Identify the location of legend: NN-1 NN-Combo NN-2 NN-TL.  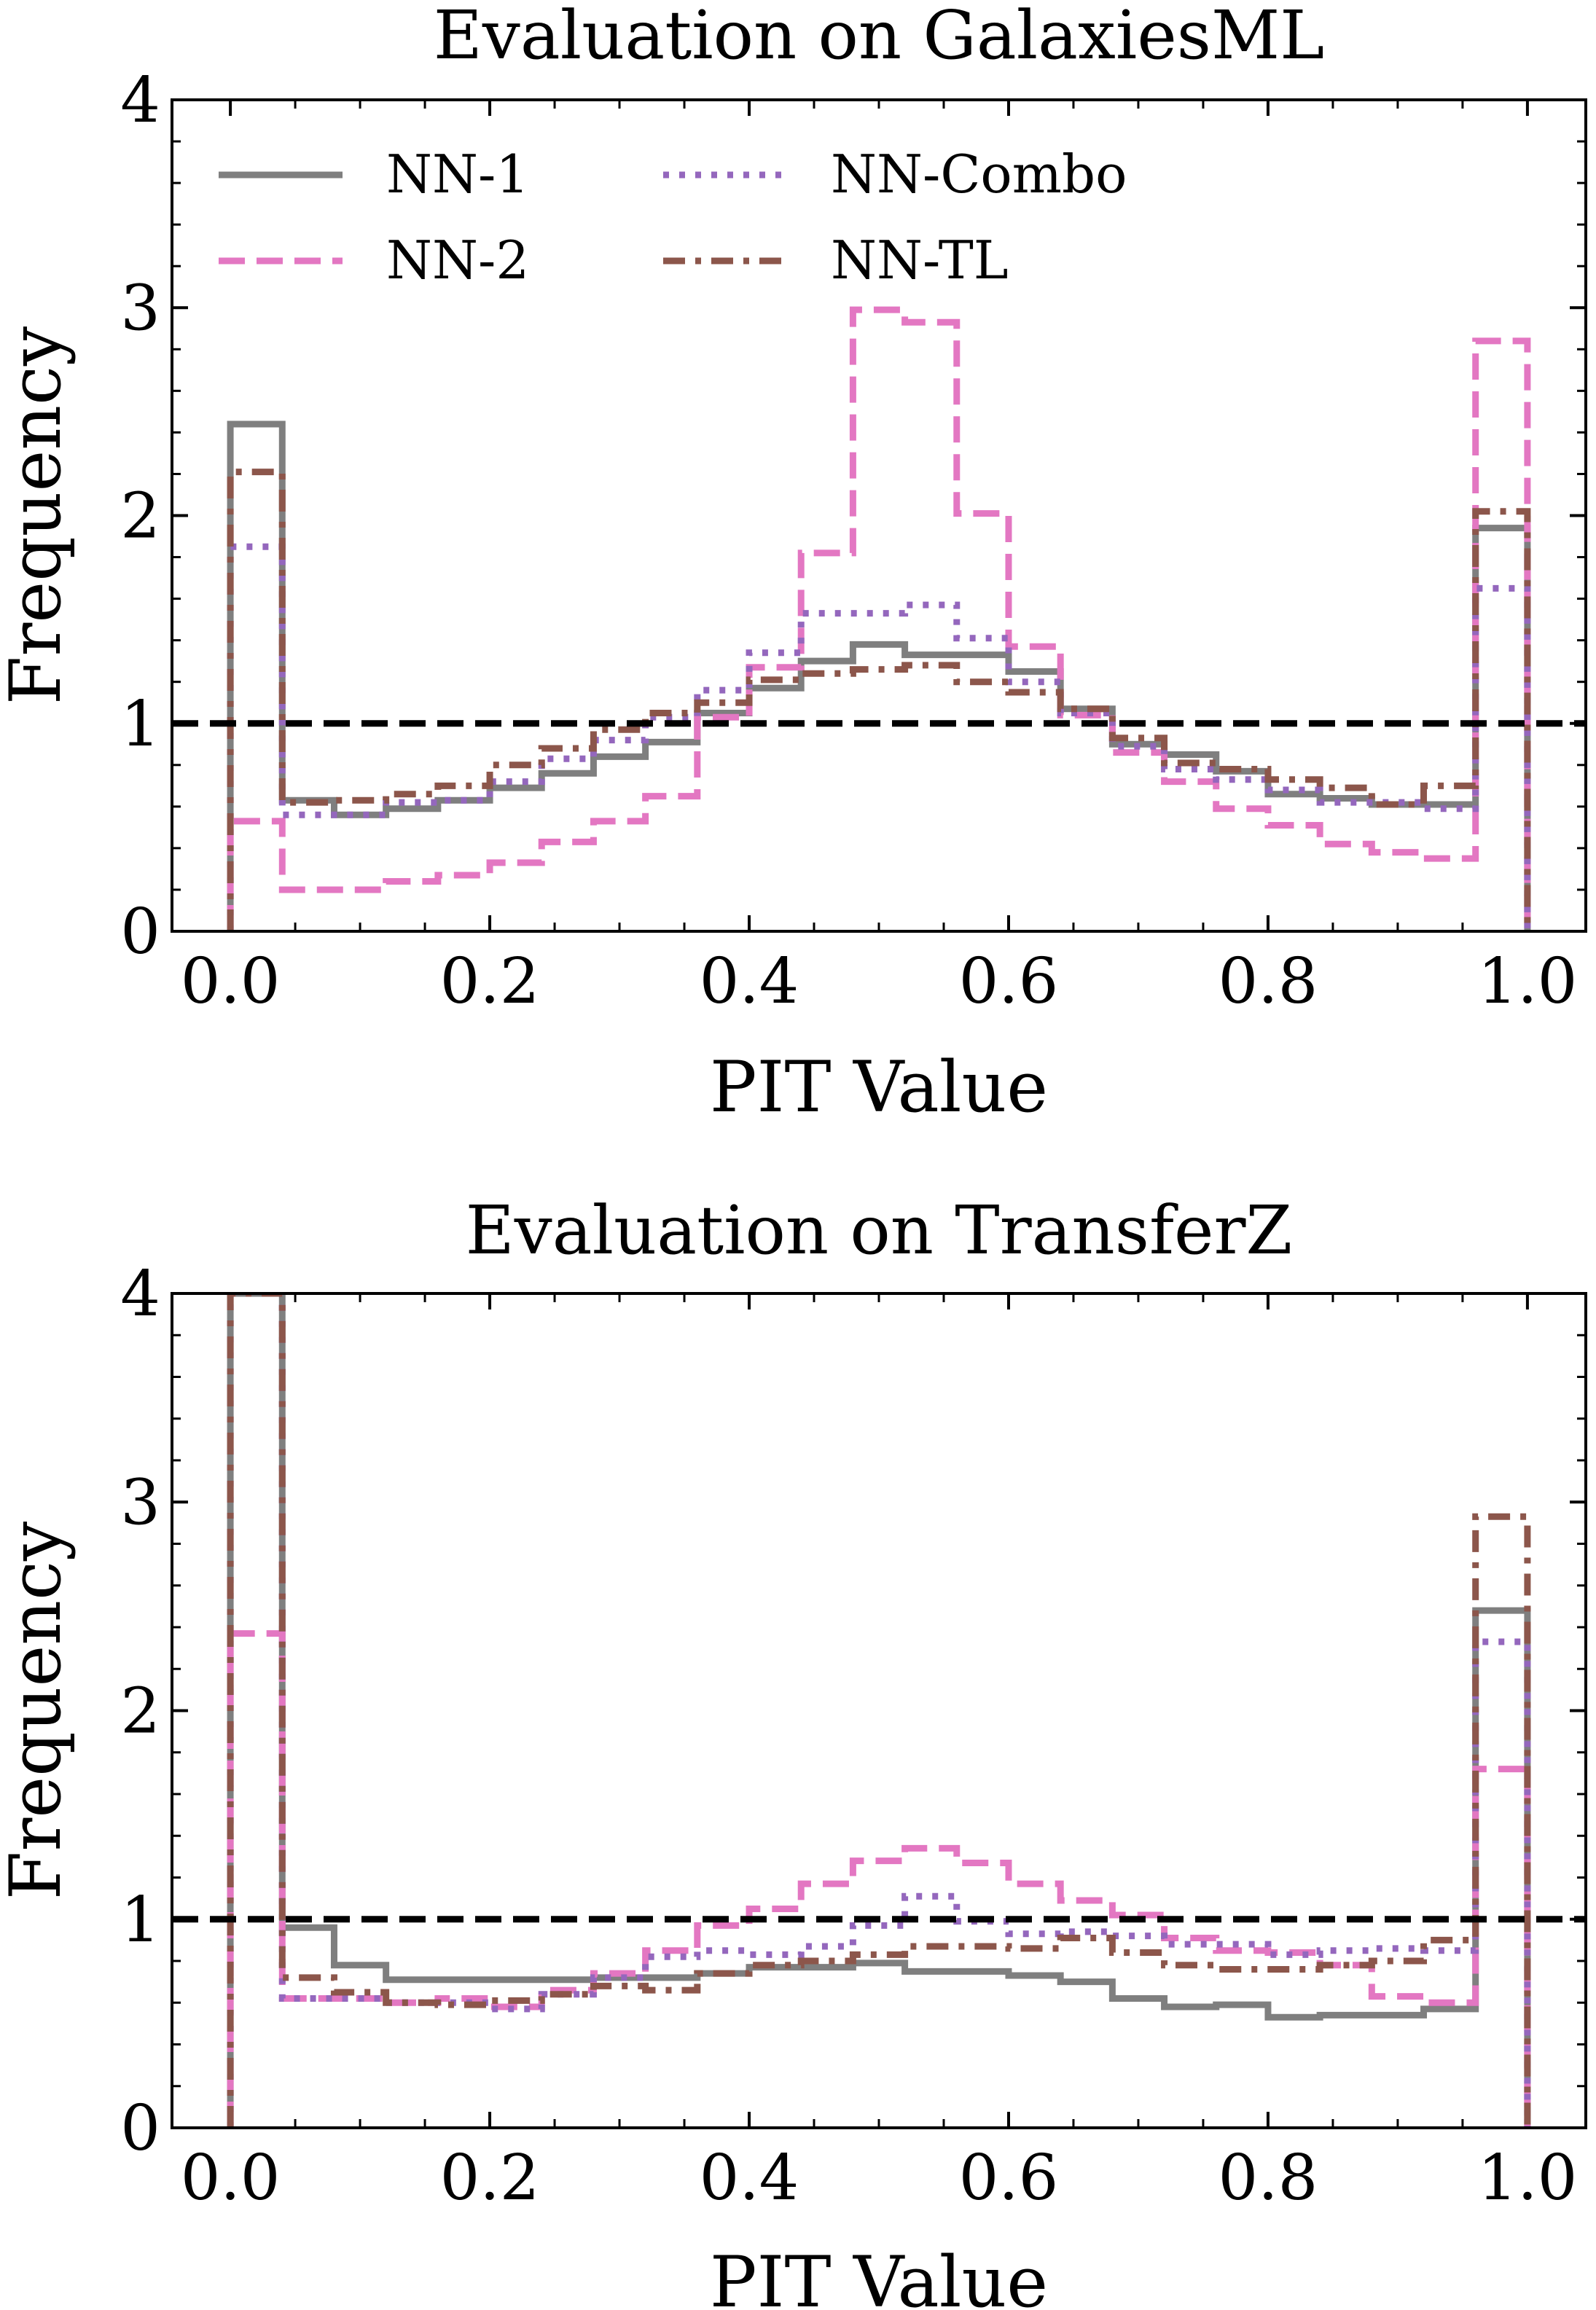
(673, 218).